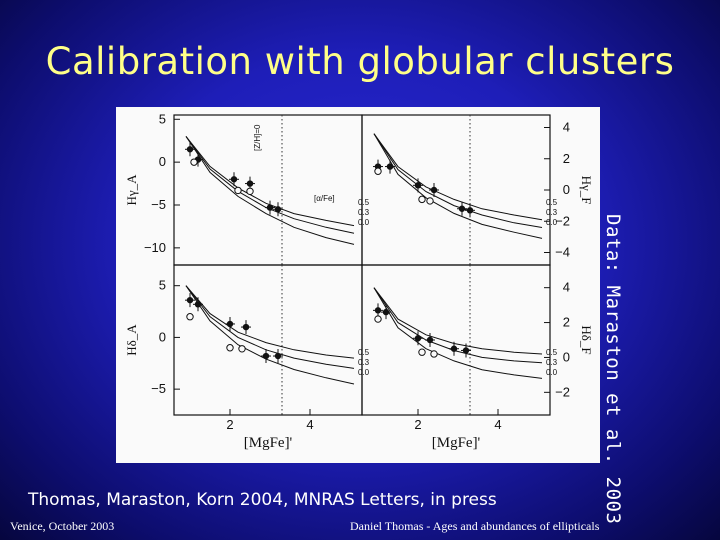 This screenshot has width=720, height=540. I want to click on y-axis-label: Hδ_F, so click(586, 339).